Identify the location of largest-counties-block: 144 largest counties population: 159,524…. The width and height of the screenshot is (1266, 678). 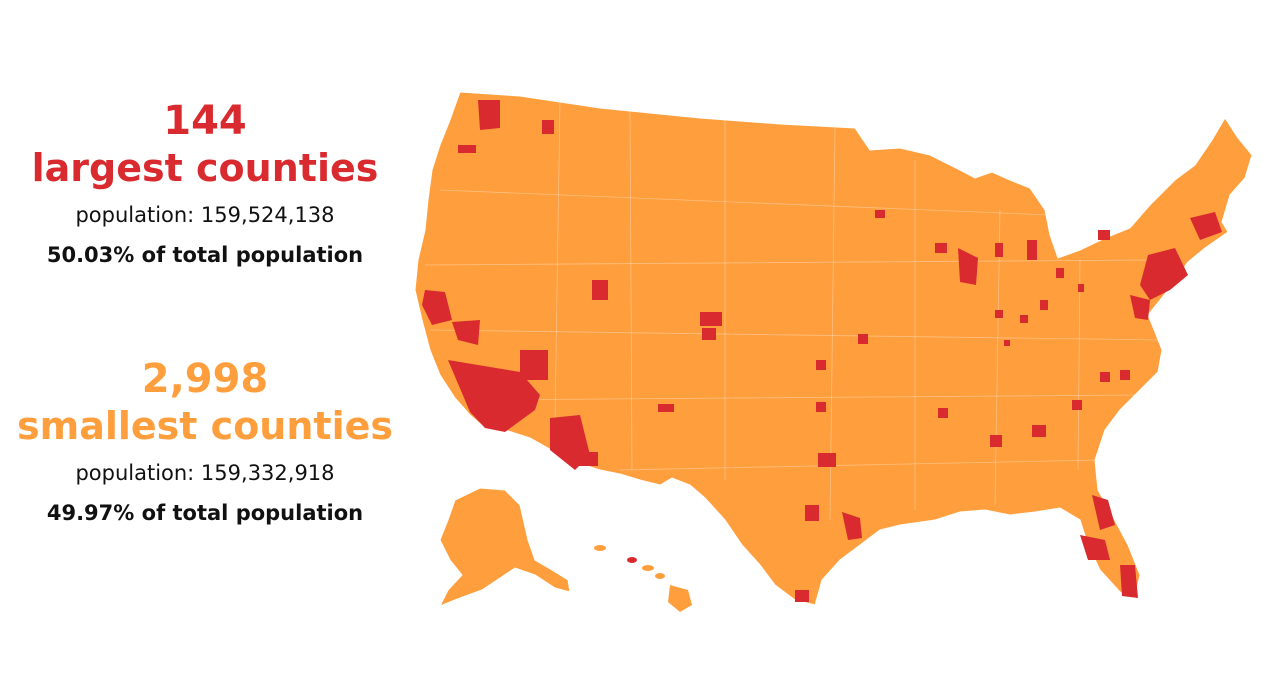
(205, 185).